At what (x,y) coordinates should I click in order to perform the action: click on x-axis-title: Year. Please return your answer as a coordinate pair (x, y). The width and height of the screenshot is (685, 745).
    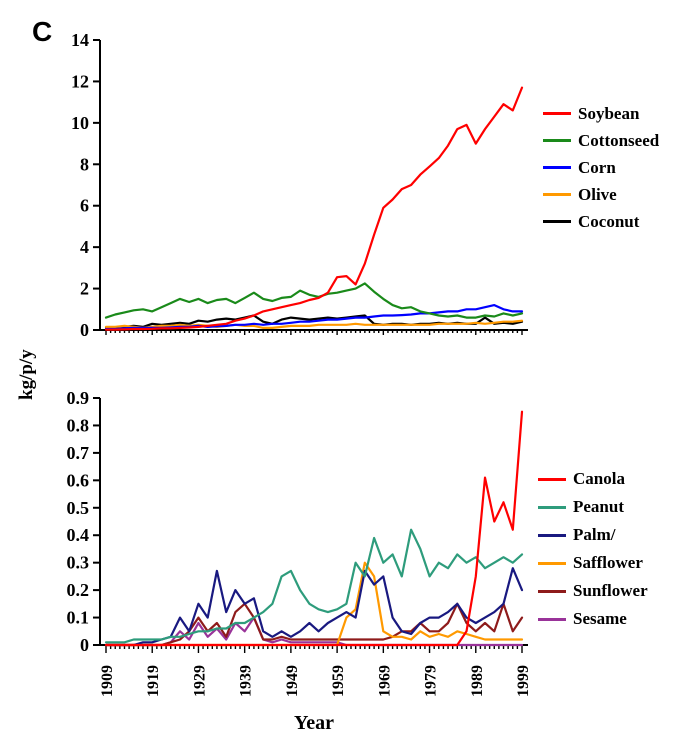
    Looking at the image, I should click on (314, 723).